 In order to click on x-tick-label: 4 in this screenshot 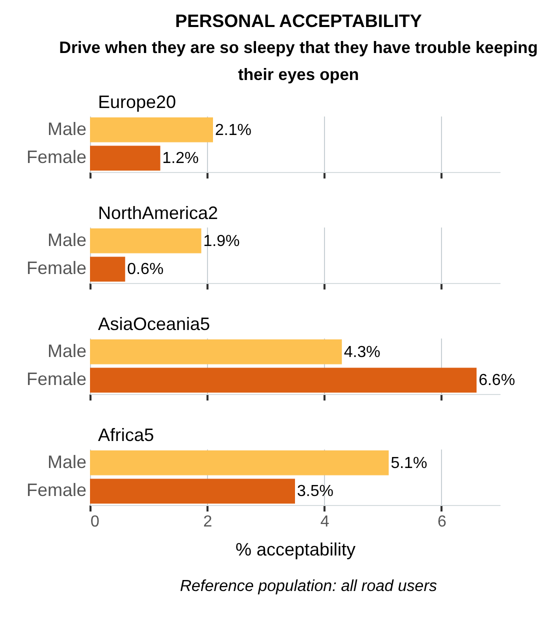, I will do `click(325, 522)`.